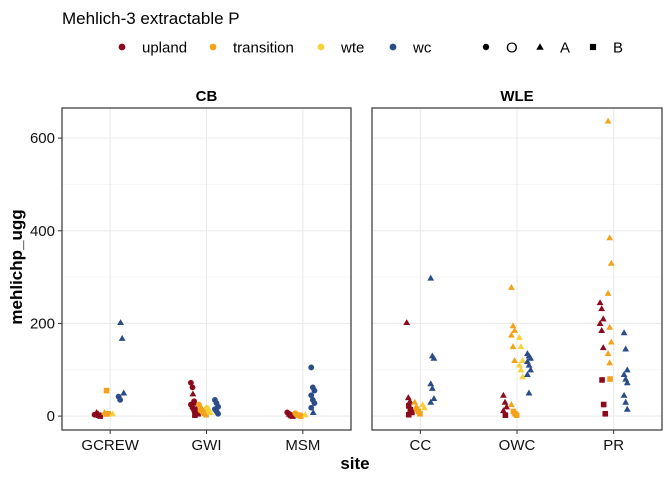 This screenshot has height=480, width=672. I want to click on panel-strip-label: CB, so click(207, 96).